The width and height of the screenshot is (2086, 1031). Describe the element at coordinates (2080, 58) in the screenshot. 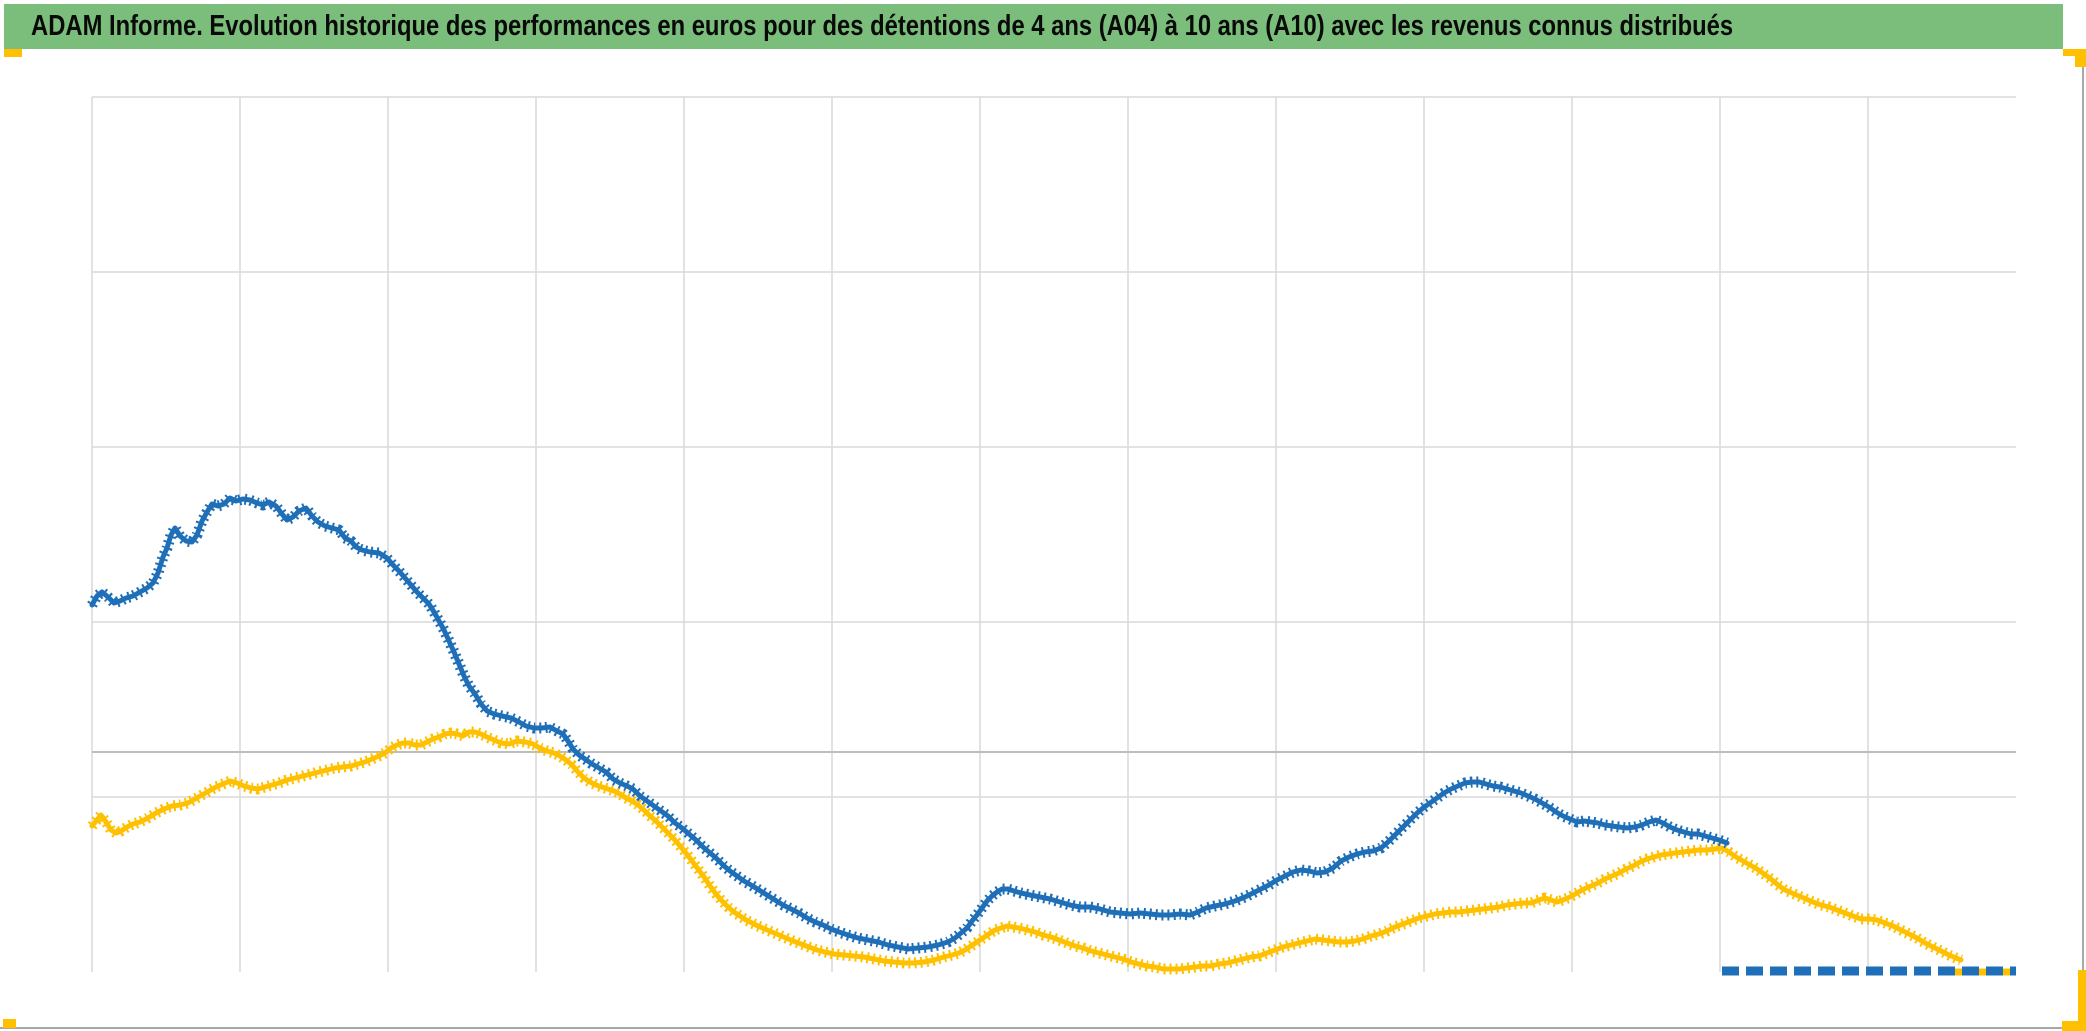

I see `corner-accent-top-right-vertical` at that location.